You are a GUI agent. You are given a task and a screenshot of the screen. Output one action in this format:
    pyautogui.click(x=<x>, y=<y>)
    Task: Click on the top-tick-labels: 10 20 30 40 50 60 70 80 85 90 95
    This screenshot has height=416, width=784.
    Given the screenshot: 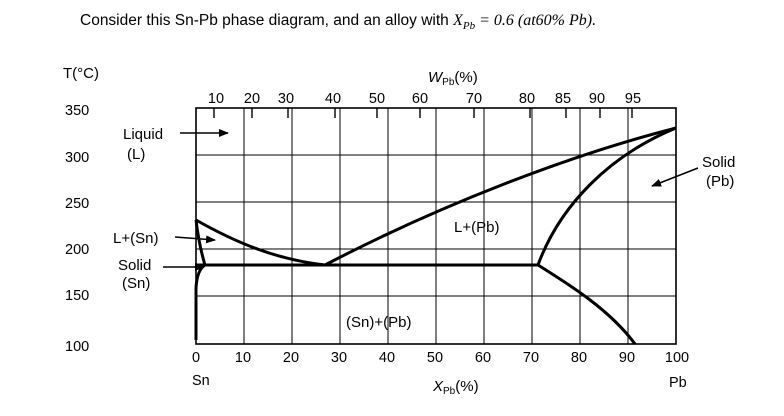 What is the action you would take?
    pyautogui.click(x=424, y=99)
    